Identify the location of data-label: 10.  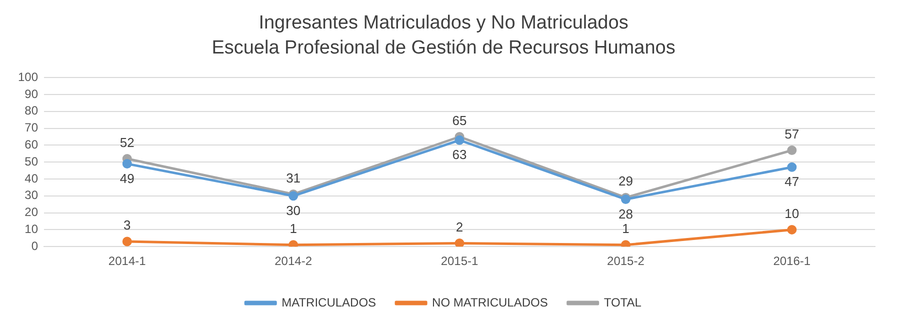
(792, 213).